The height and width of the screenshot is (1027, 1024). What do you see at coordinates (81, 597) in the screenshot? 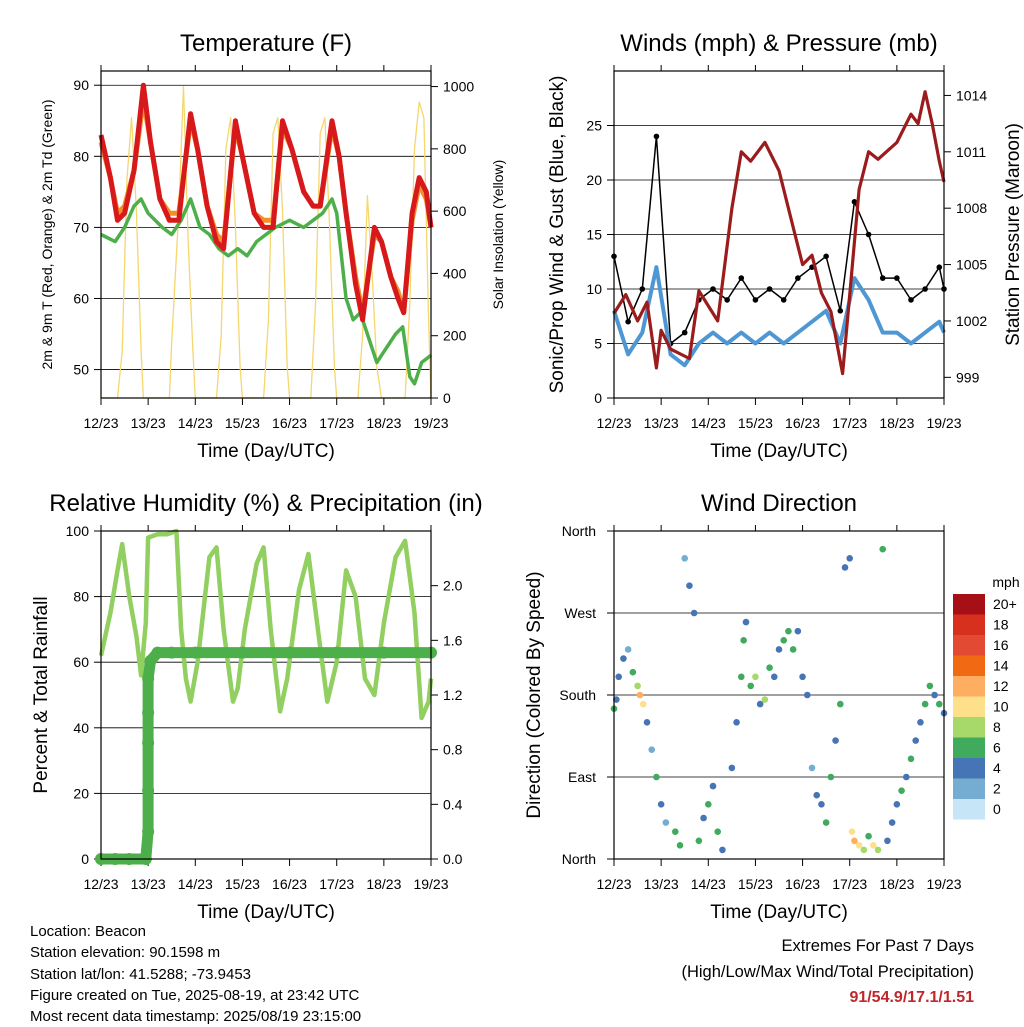
I see `y-tick-label: 80` at bounding box center [81, 597].